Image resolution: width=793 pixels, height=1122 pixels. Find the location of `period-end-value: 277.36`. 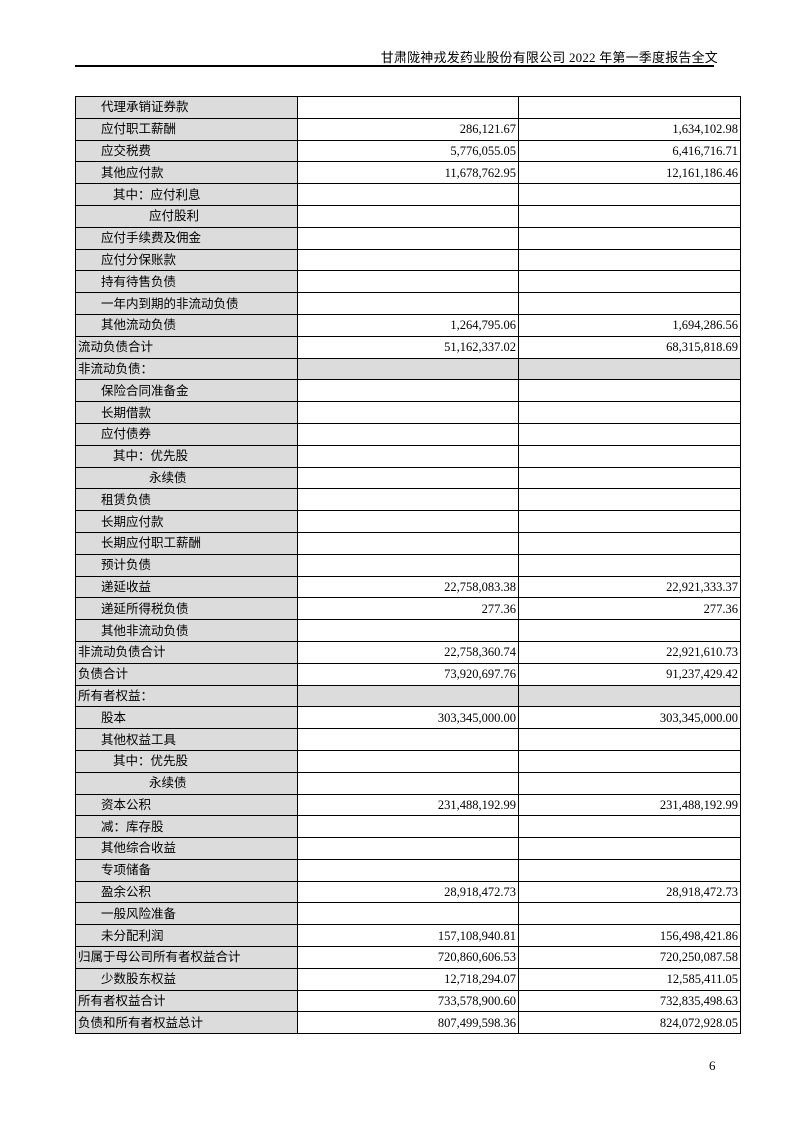

period-end-value: 277.36 is located at coordinates (408, 609).